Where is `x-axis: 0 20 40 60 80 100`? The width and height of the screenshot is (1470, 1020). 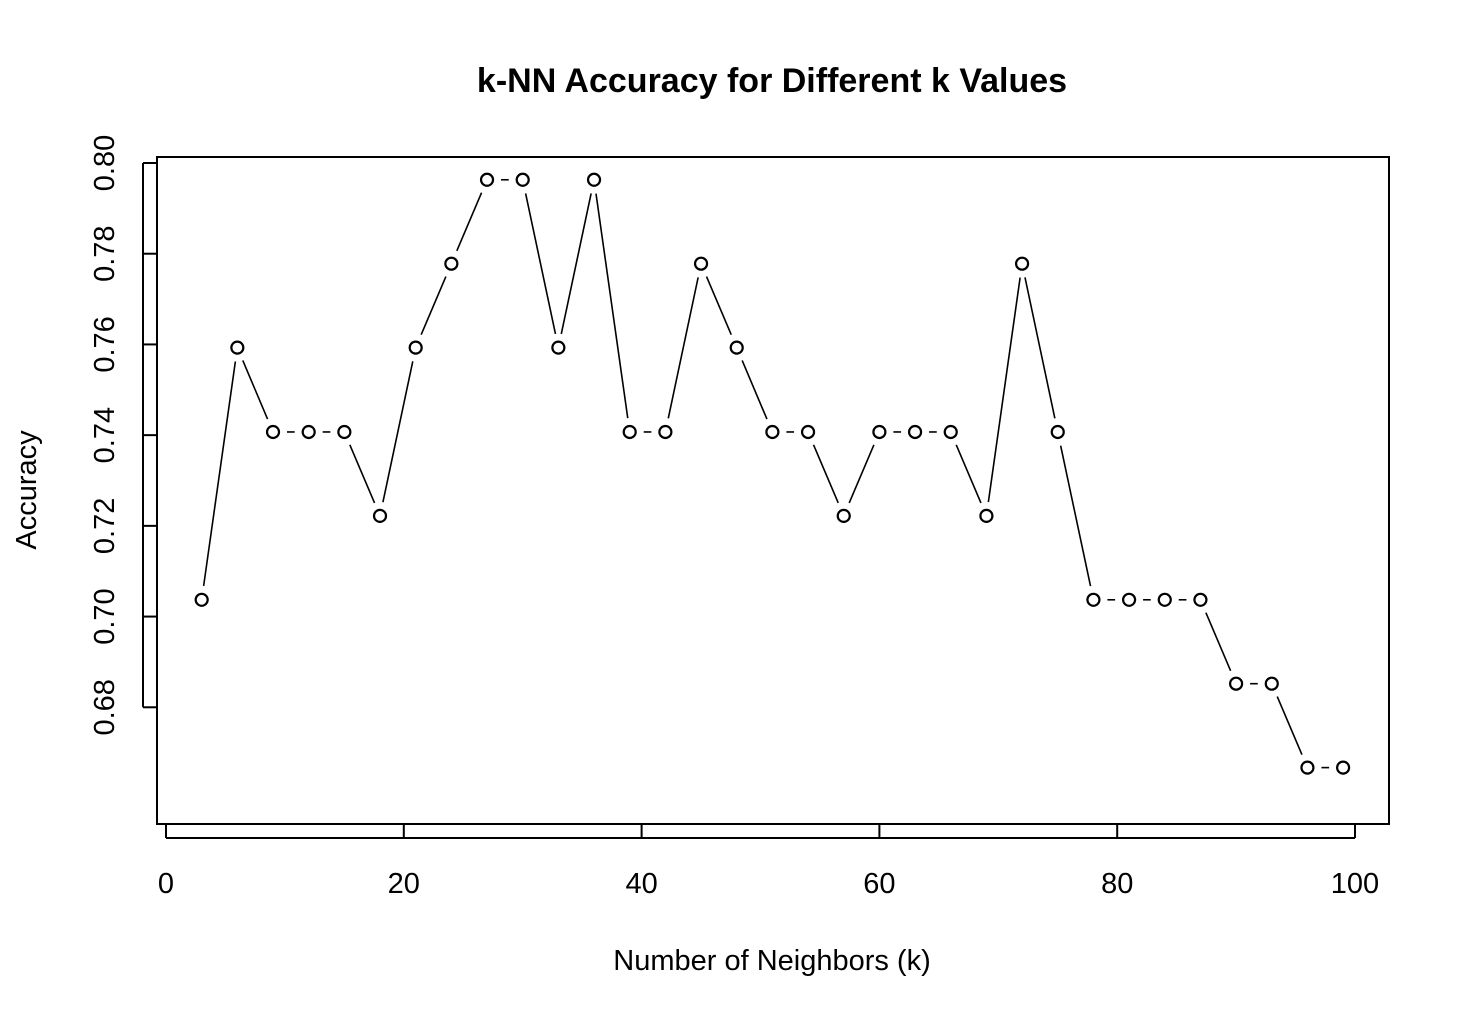
x-axis: 0 20 40 60 80 100 is located at coordinates (768, 862).